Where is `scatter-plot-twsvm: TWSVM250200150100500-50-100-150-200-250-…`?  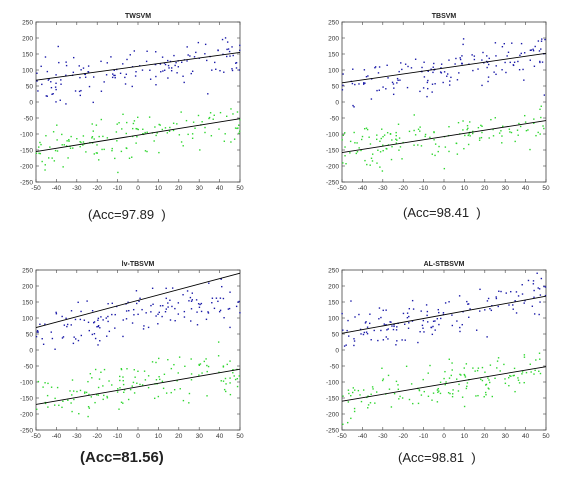
scatter-plot-twsvm: TWSVM250200150100500-50-100-150-200-250-… is located at coordinates (132, 102).